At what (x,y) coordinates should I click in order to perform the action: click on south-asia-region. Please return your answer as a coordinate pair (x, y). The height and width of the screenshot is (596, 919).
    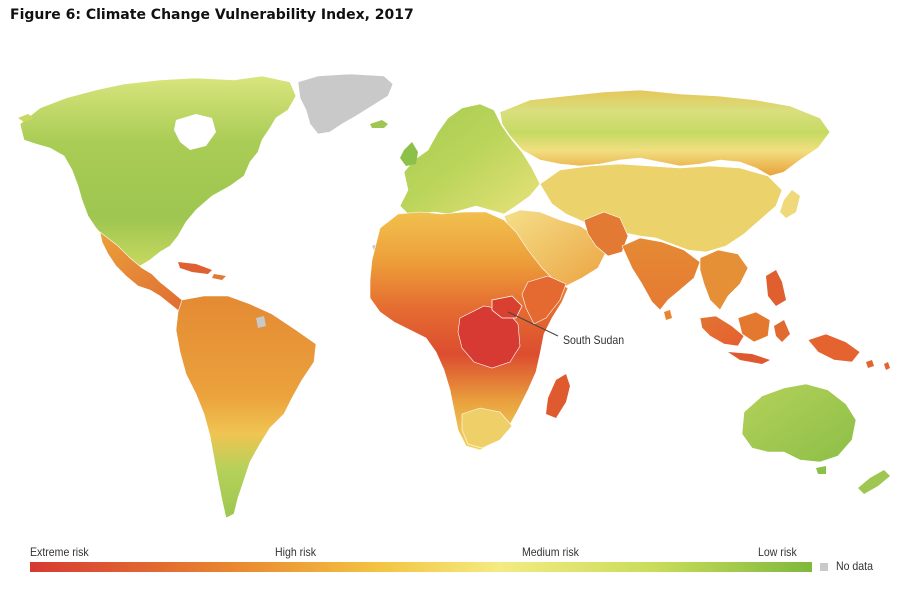
    Looking at the image, I should click on (661, 274).